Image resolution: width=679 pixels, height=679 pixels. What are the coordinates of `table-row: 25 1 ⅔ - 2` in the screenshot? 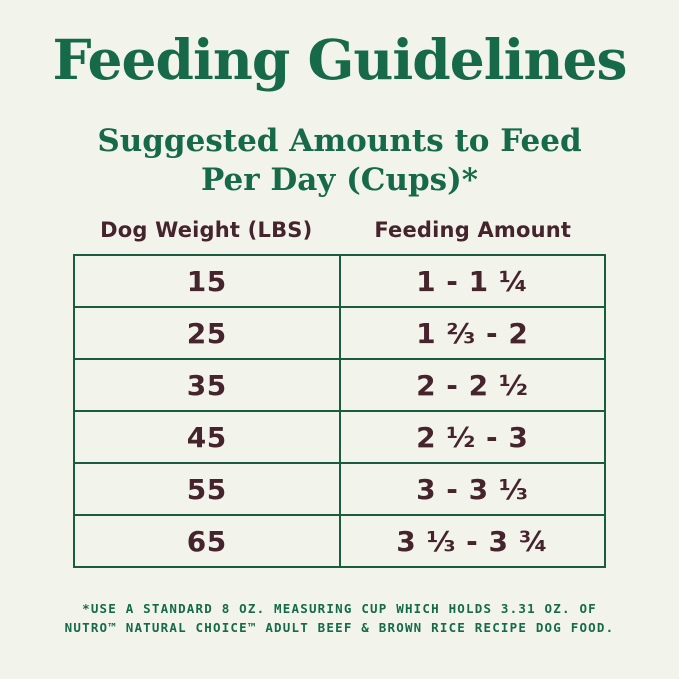 It's located at (339, 333).